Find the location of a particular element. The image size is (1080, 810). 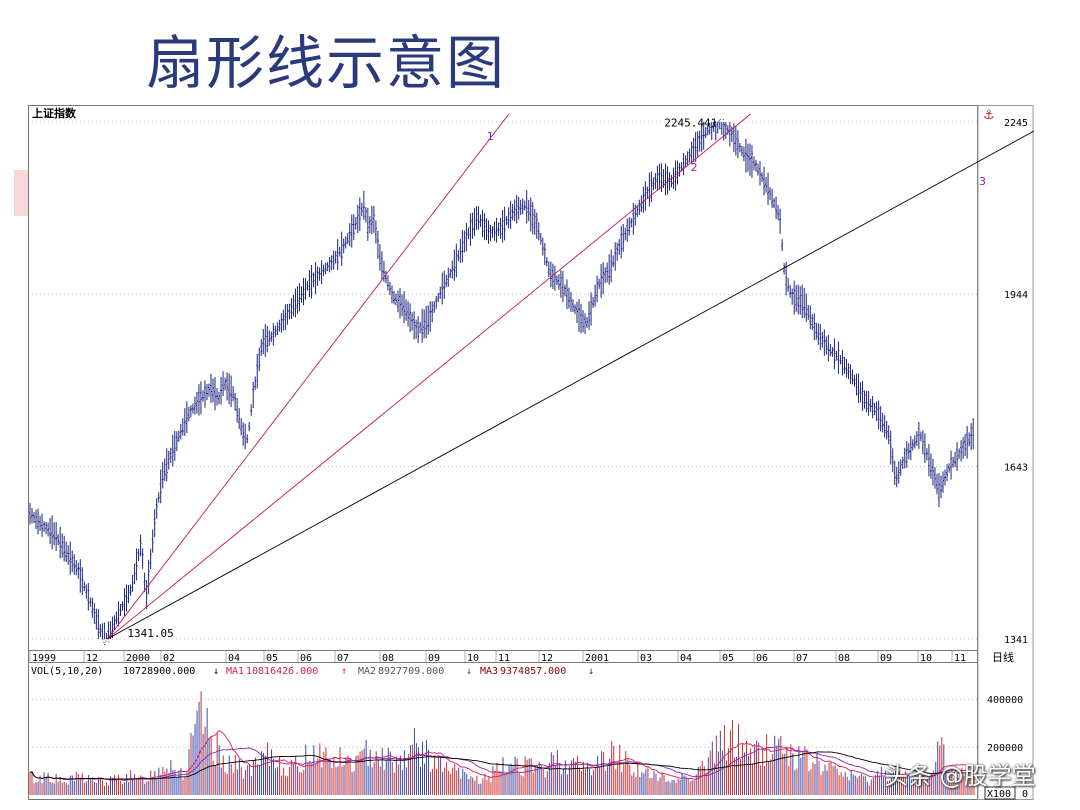

x-tick-label: 2000 is located at coordinates (138, 658).